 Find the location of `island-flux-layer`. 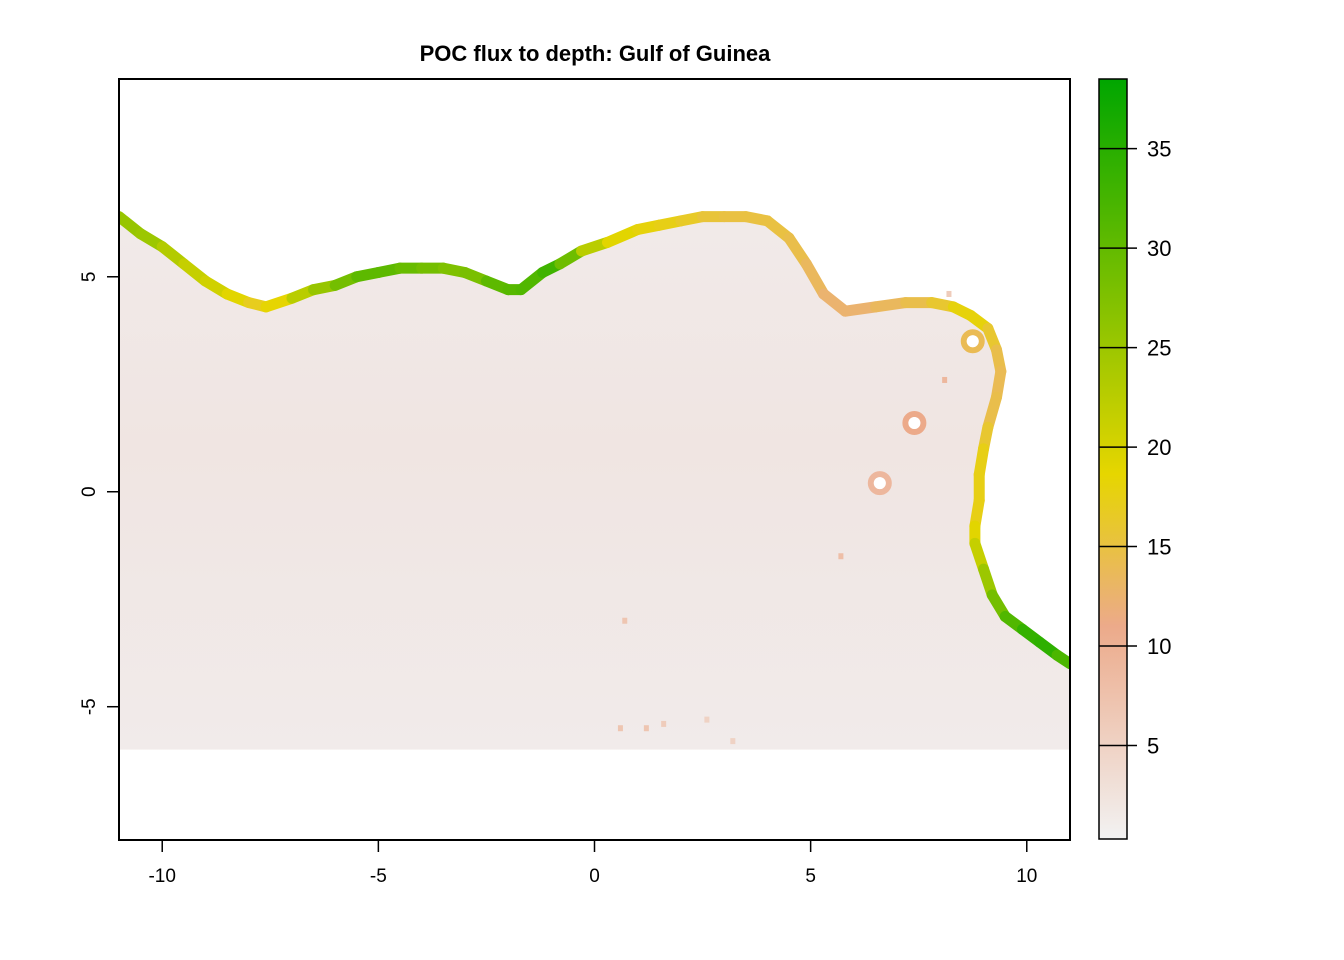

island-flux-layer is located at coordinates (926, 412).